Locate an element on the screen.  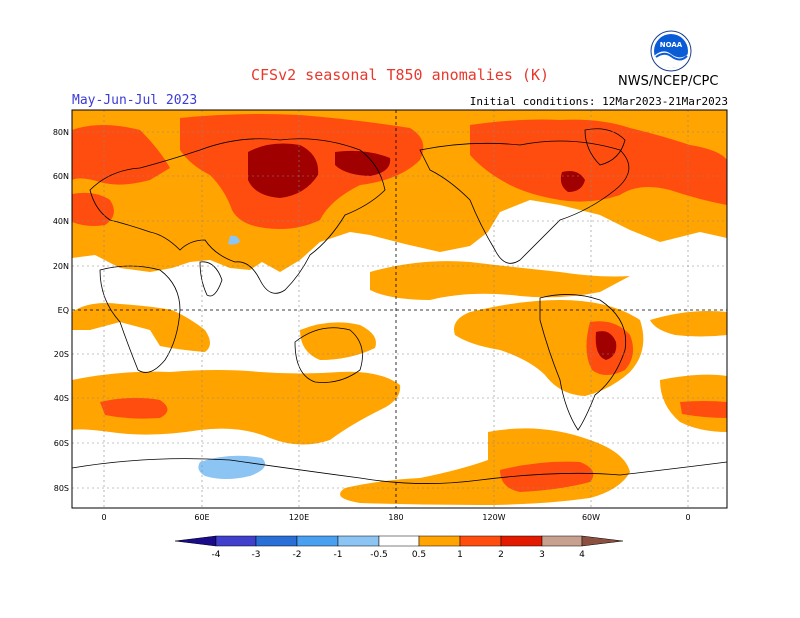
agency-label: NWS/NCEP/CPC is located at coordinates (668, 81).